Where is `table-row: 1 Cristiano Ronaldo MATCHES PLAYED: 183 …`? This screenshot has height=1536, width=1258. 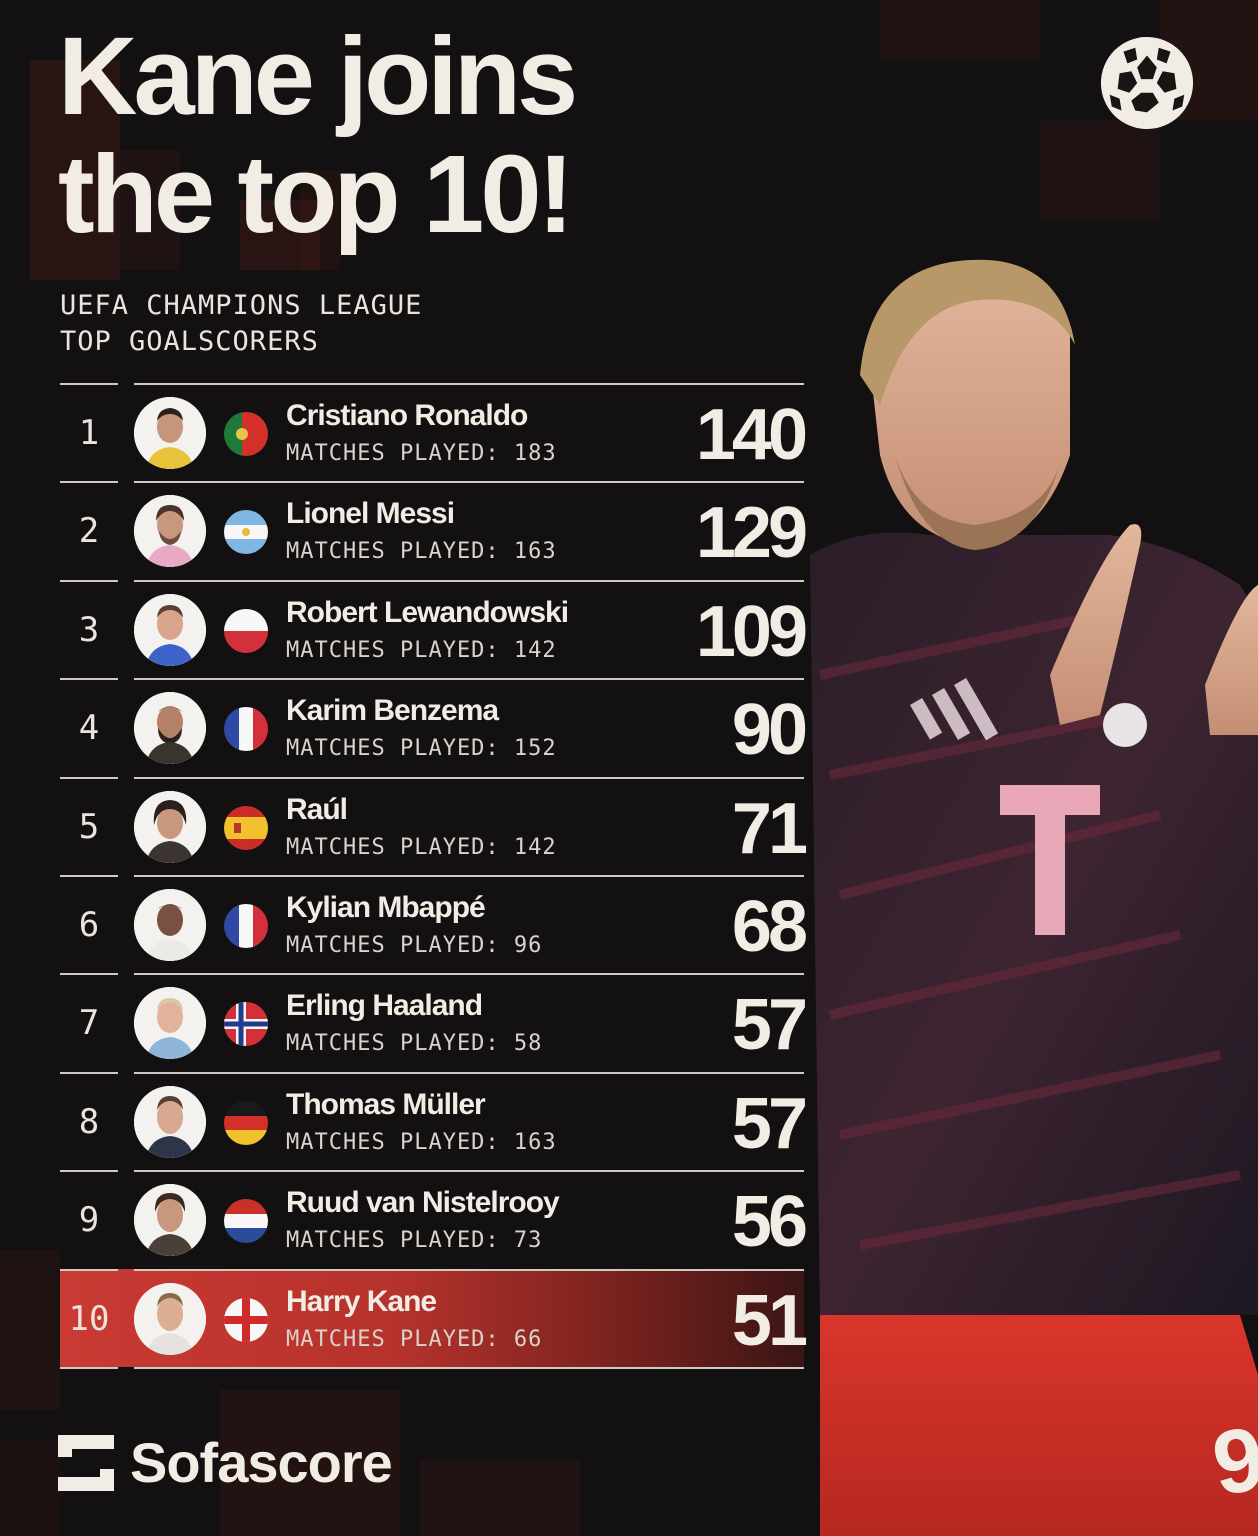
table-row: 1 Cristiano Ronaldo MATCHES PLAYED: 183 … is located at coordinates (434, 432).